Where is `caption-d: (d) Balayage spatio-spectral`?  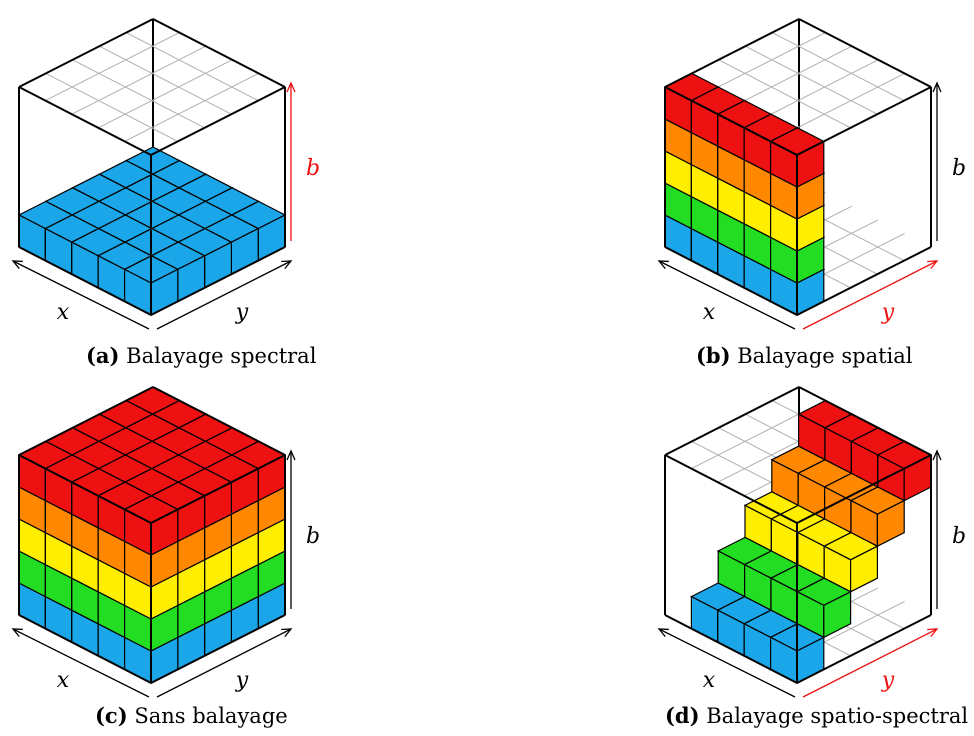 caption-d: (d) Balayage spatio-spectral is located at coordinates (816, 715).